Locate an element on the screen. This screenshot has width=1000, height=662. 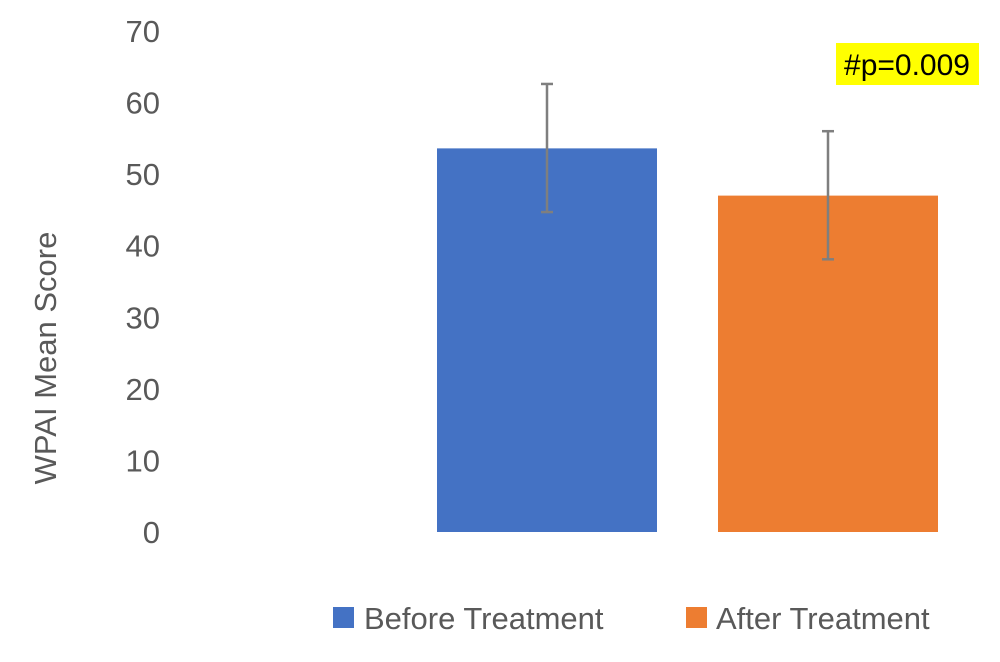
y-tick-label: 20 is located at coordinates (143, 389).